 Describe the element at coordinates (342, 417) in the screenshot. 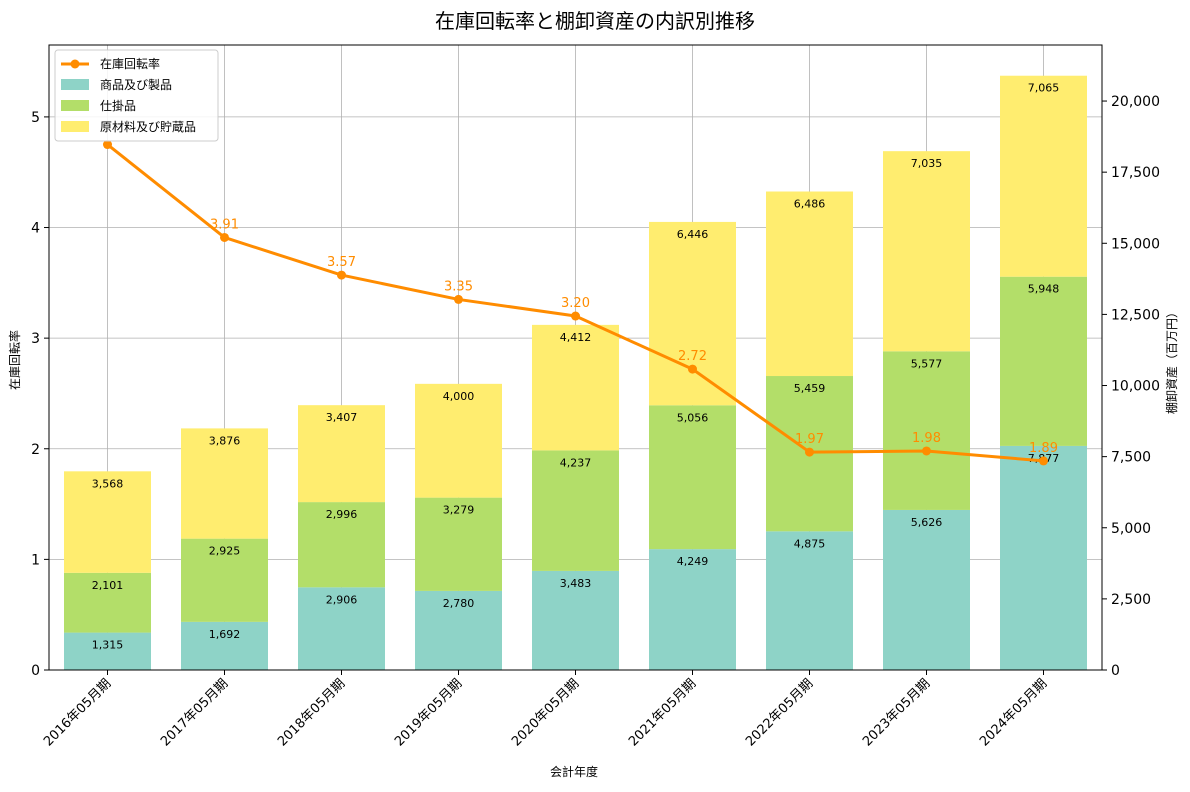

I see `bar-value-label: 3,407` at that location.